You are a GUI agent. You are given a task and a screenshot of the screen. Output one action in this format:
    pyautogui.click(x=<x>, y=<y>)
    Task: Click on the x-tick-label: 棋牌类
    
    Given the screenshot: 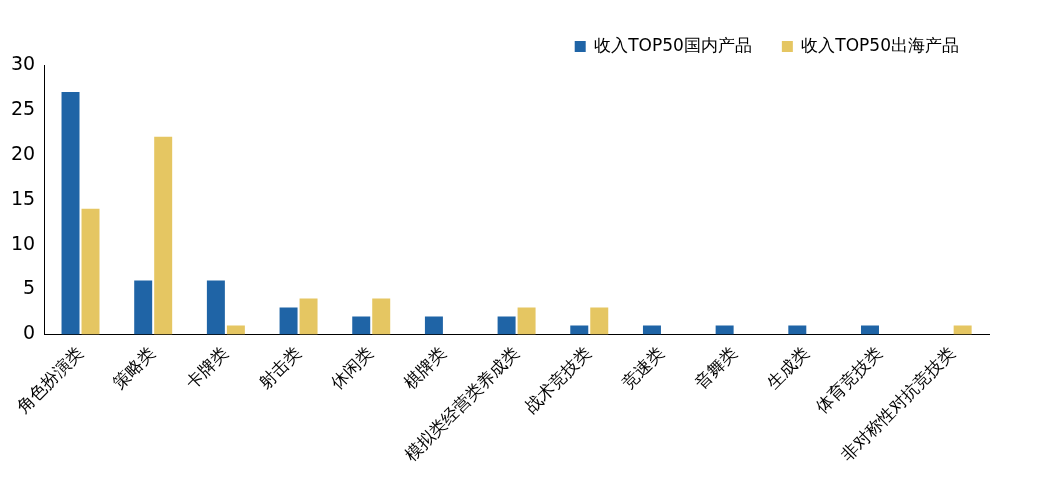 What is the action you would take?
    pyautogui.click(x=424, y=367)
    